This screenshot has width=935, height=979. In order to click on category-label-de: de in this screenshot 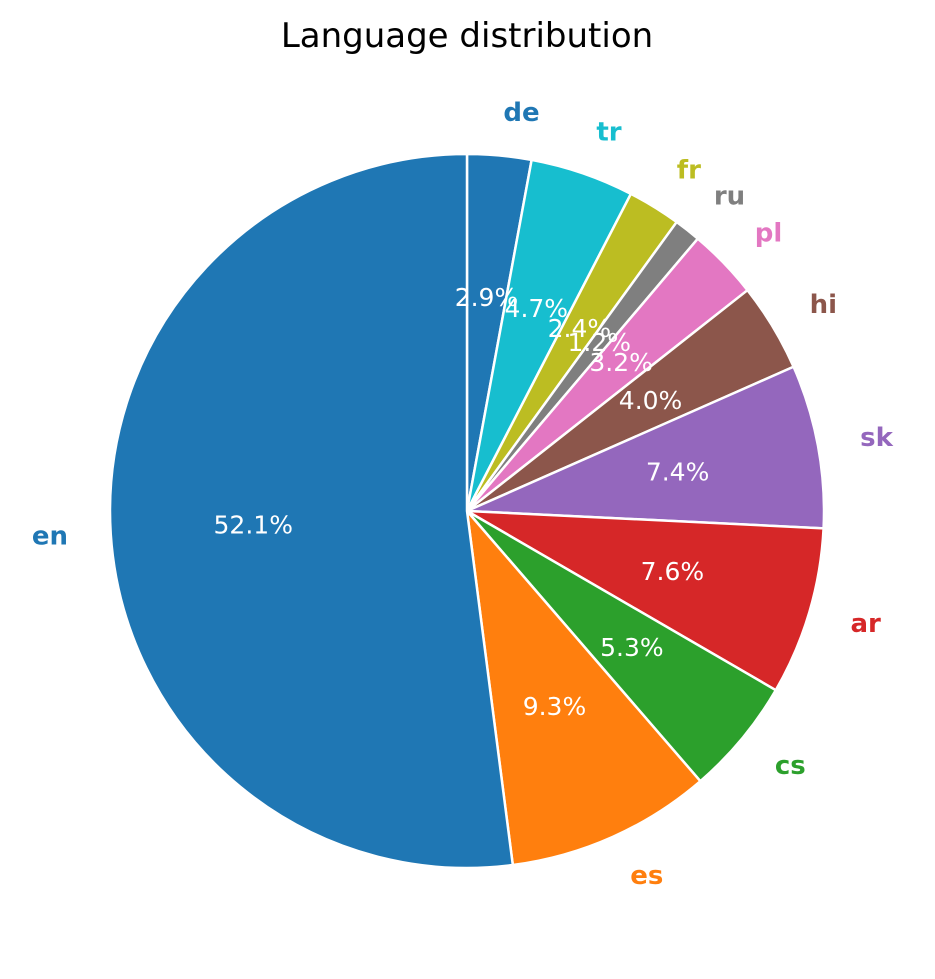, I will do `click(521, 113)`.